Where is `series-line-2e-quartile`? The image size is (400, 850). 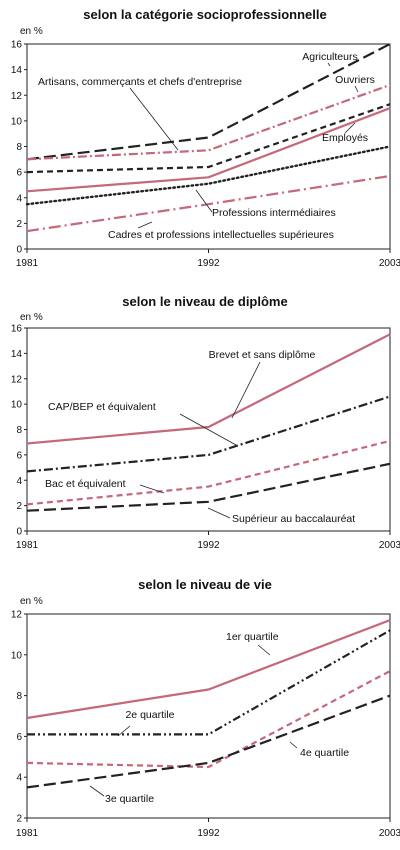 series-line-2e-quartile is located at coordinates (209, 682).